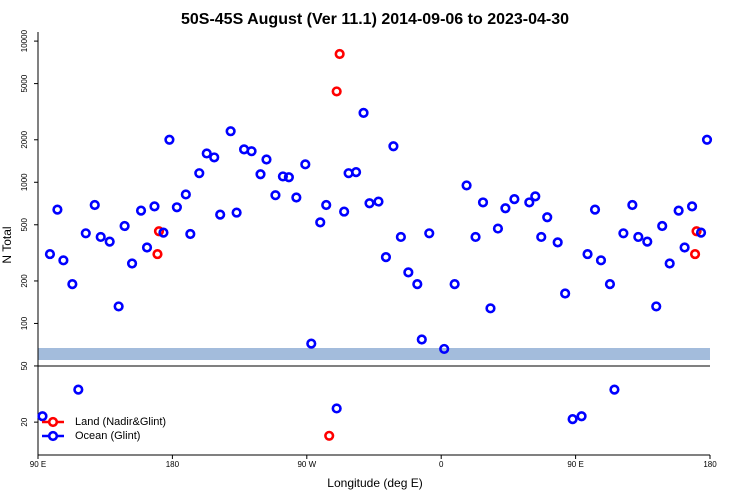 The image size is (750, 500). I want to click on y-tick-label: 1000, so click(24, 182).